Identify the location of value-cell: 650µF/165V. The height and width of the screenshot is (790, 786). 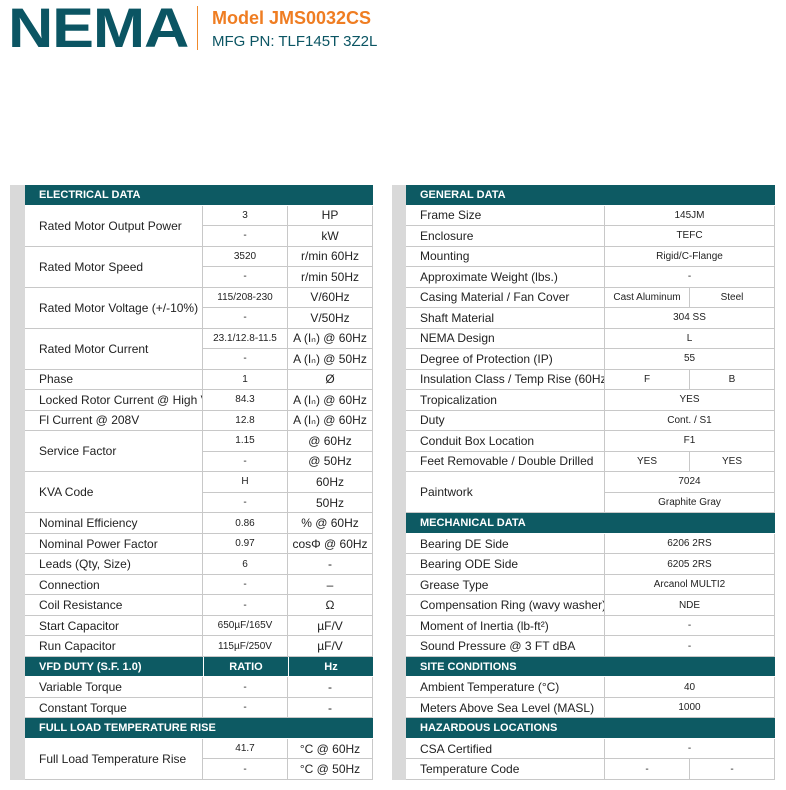
(245, 626).